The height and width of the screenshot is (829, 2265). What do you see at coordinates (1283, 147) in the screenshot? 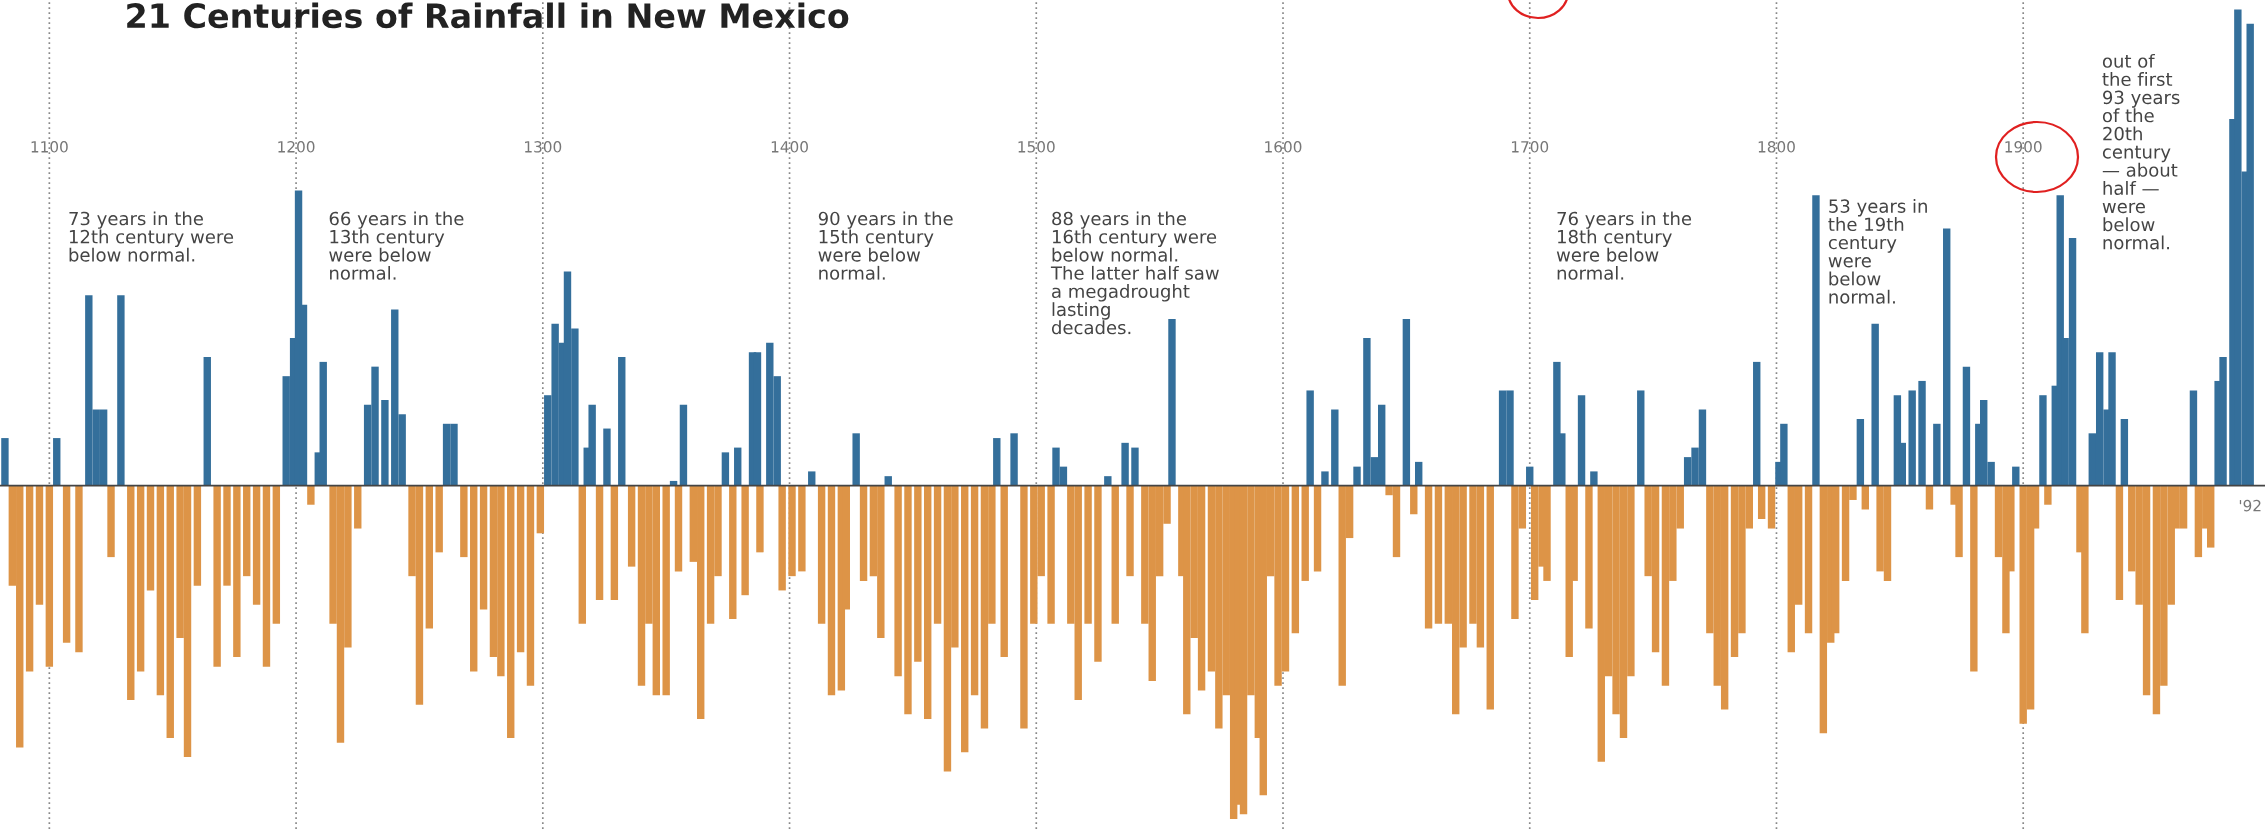
I see `x-tick-label: 1600` at bounding box center [1283, 147].